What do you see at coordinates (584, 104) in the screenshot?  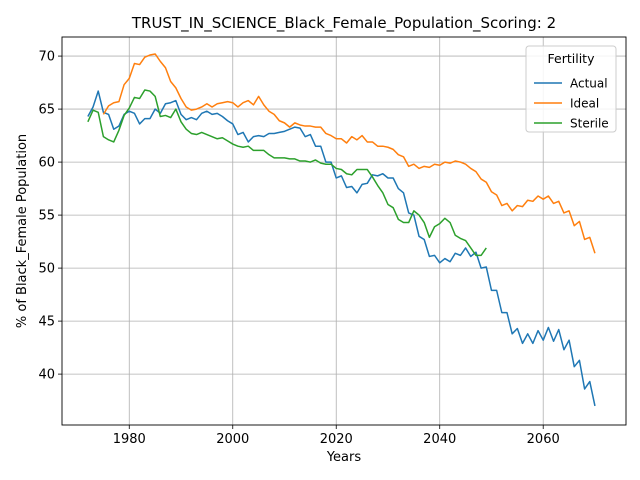 I see `legend-label-ideal: Ideal` at bounding box center [584, 104].